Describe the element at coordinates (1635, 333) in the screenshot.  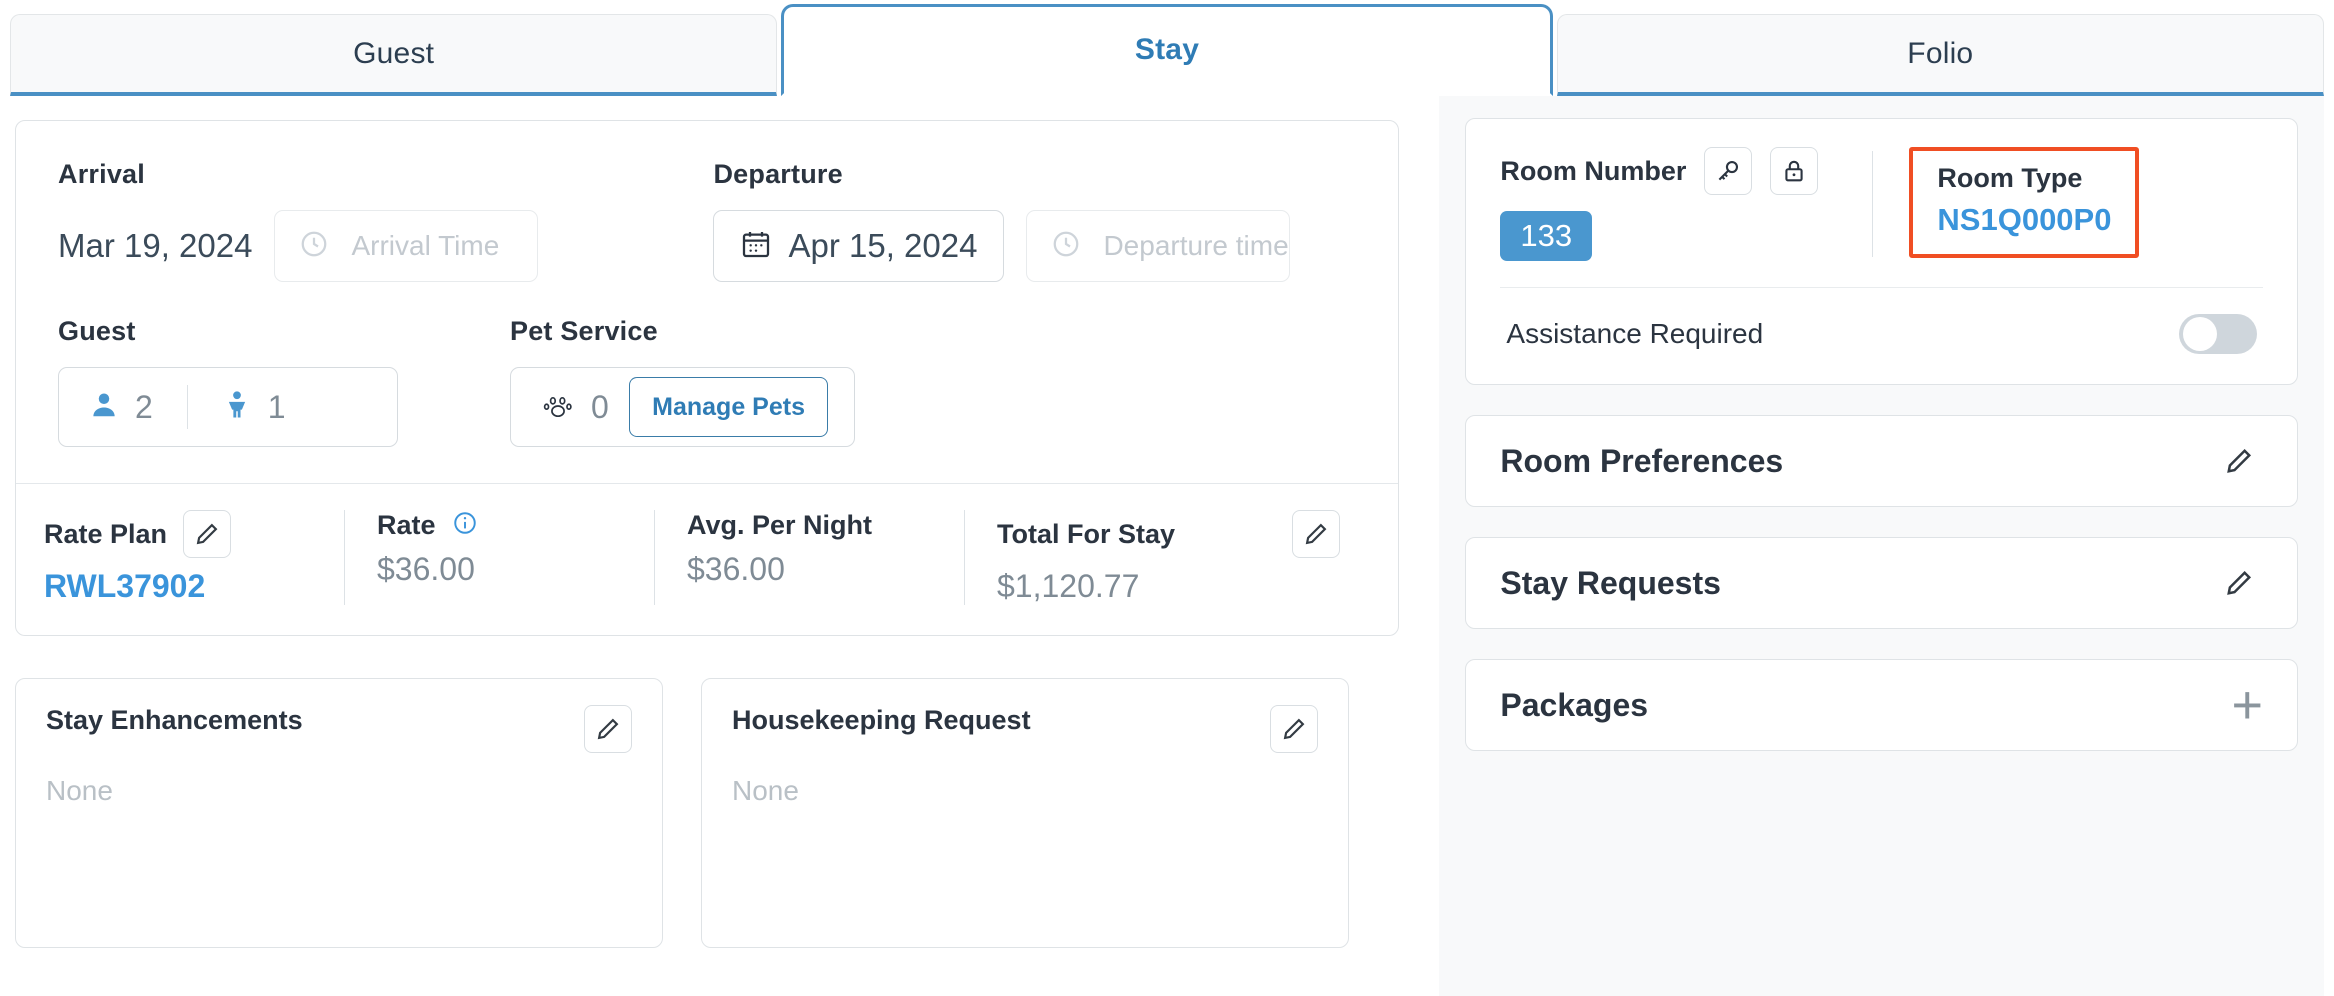
I see `assistance-required-label: Assistance Required` at that location.